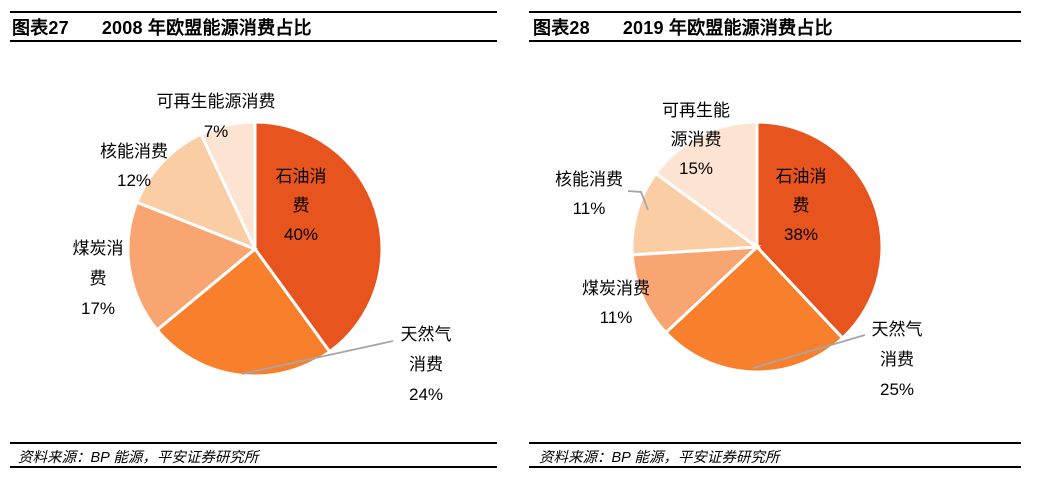  What do you see at coordinates (40, 28) in the screenshot?
I see `figure-number: 图表27` at bounding box center [40, 28].